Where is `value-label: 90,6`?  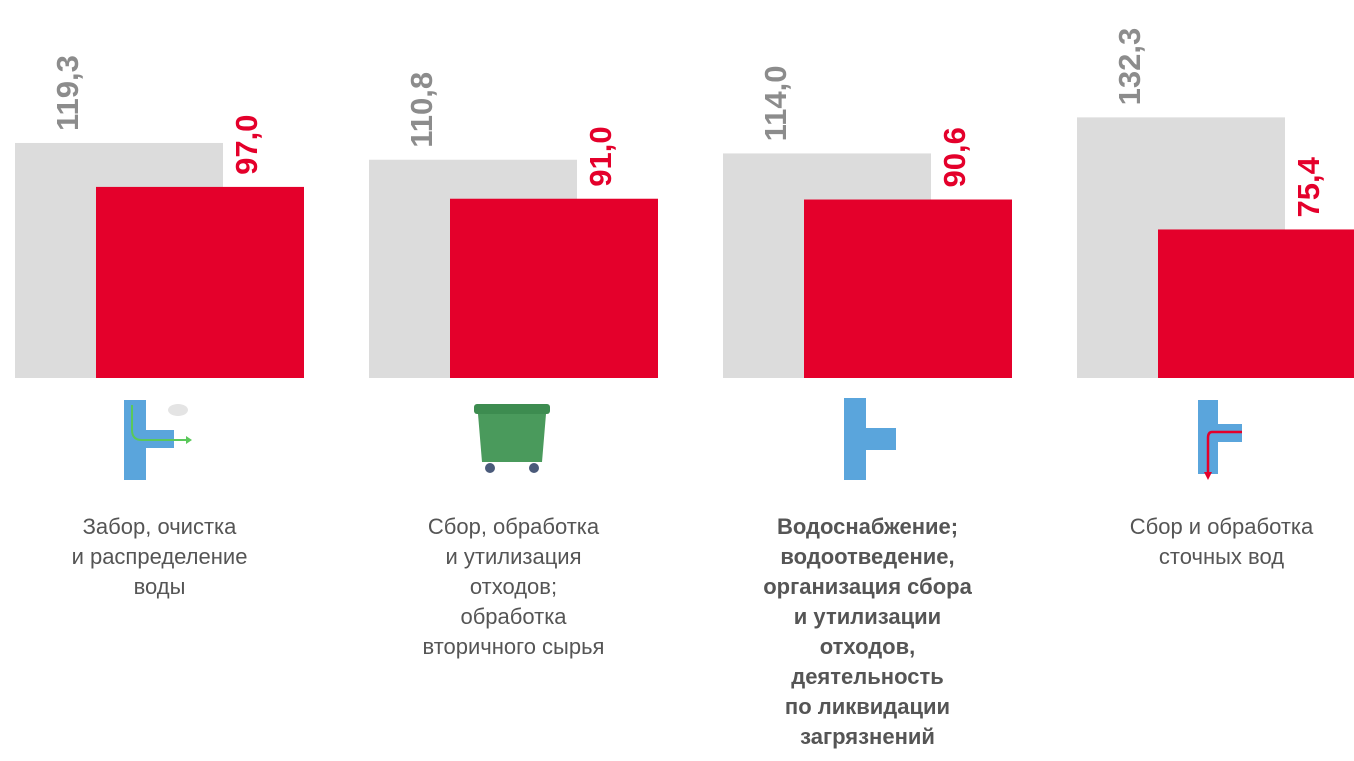
value-label: 90,6 is located at coordinates (954, 157).